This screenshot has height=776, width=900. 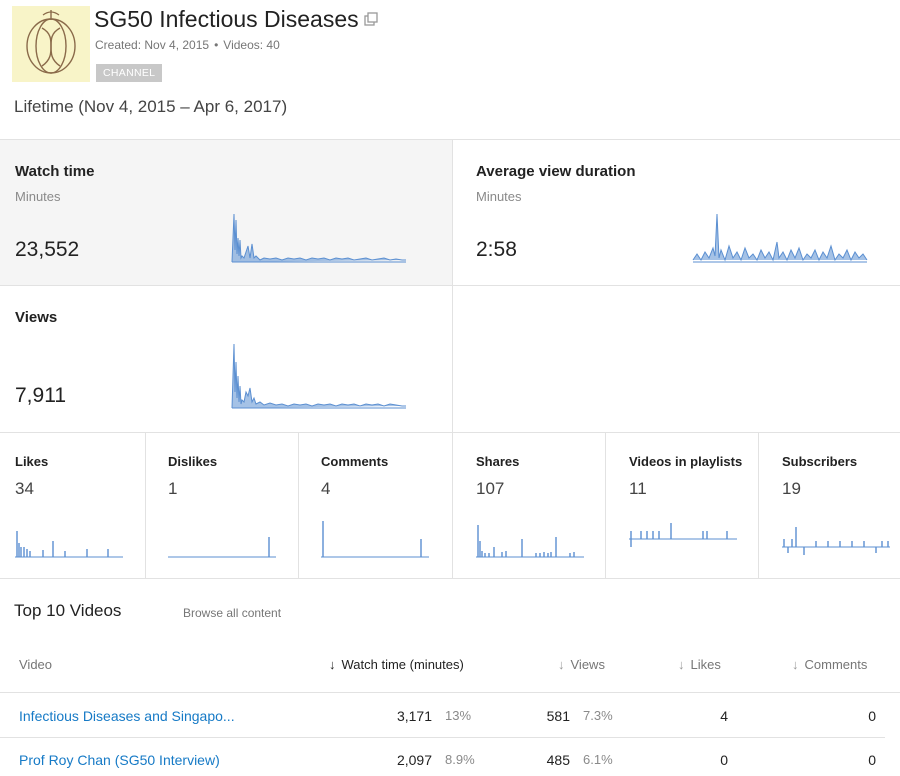 I want to click on metric-title: Subscribers, so click(x=820, y=461).